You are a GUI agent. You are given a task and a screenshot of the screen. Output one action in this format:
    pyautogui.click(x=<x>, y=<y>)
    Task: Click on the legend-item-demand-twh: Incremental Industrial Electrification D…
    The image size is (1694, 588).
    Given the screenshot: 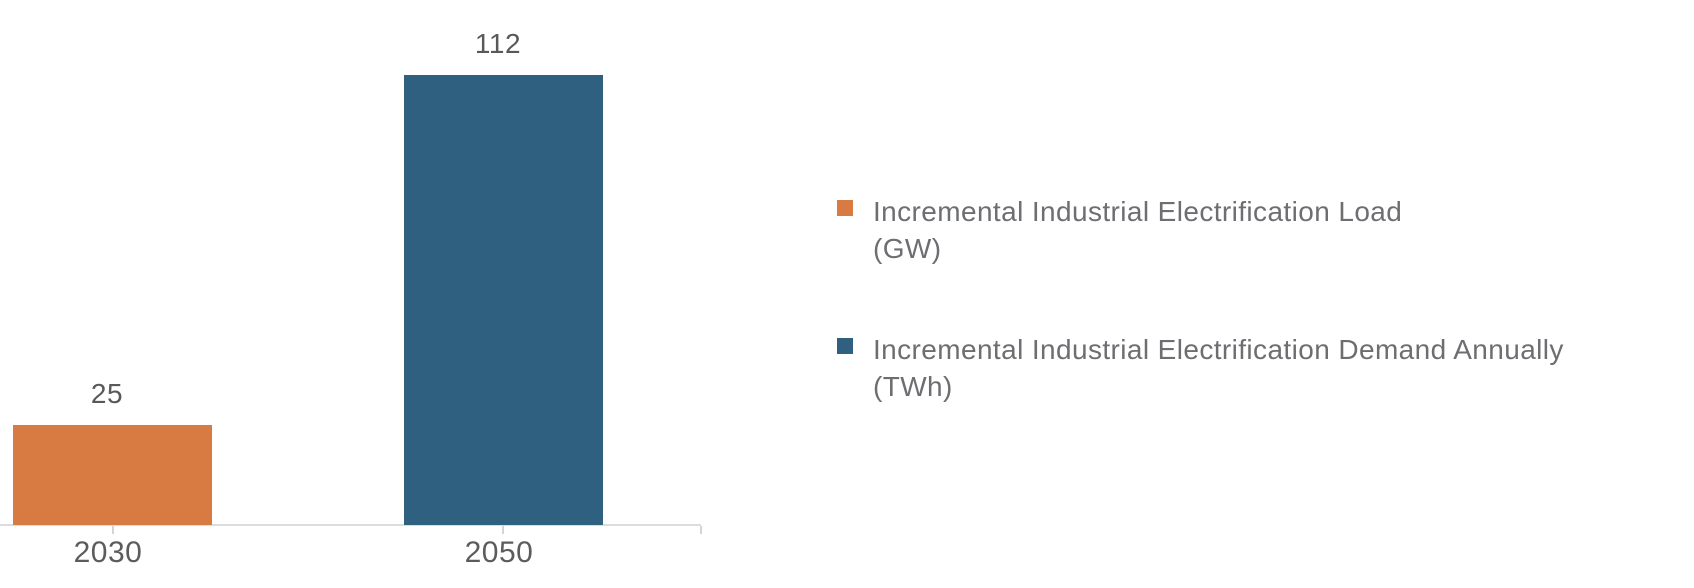 What is the action you would take?
    pyautogui.click(x=1200, y=368)
    